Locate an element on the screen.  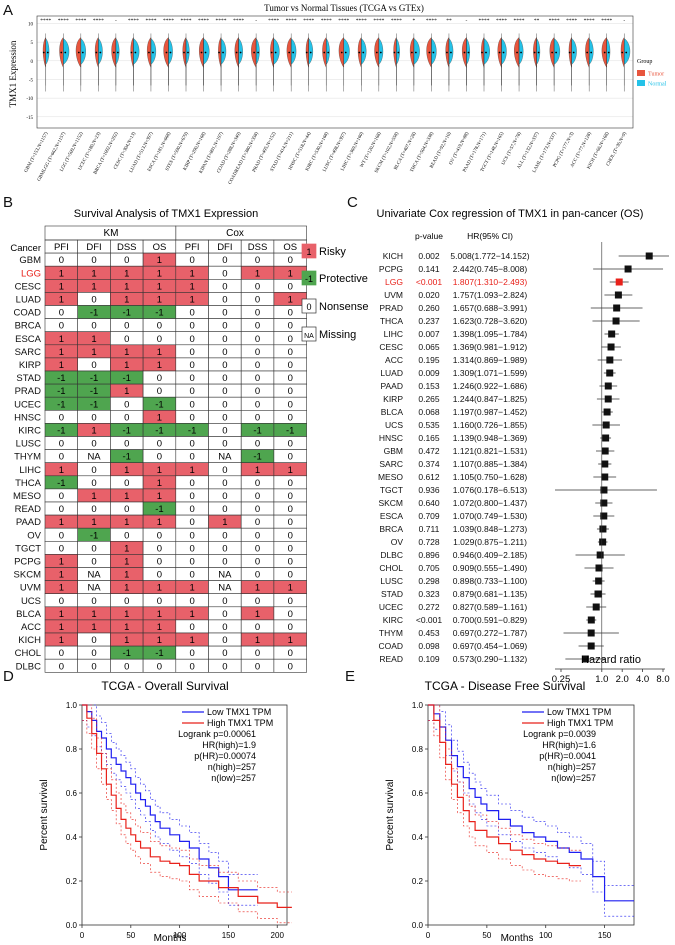
forest-cancer-label: LUSC is located at coordinates (391, 581).